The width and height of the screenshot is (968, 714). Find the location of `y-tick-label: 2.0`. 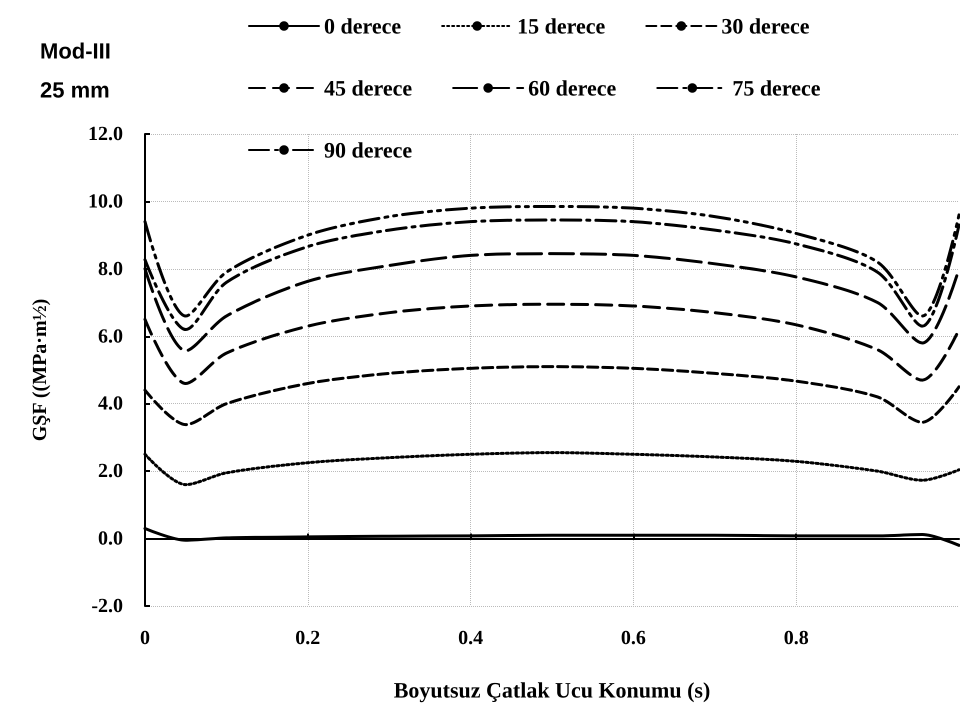

y-tick-label: 2.0 is located at coordinates (110, 471).